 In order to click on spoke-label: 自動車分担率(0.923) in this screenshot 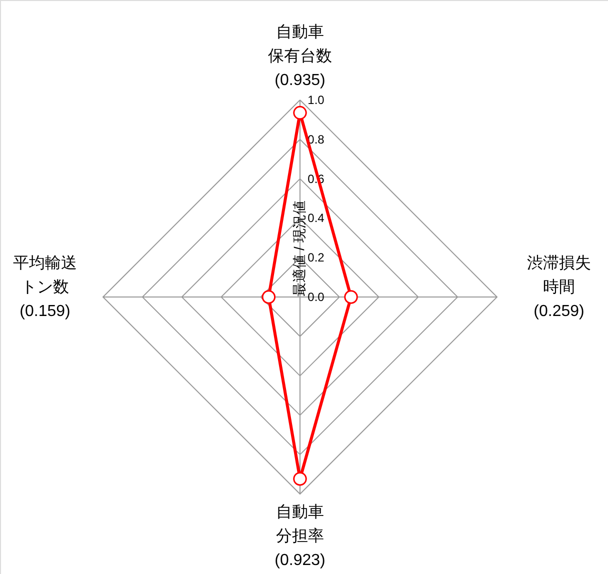, I will do `click(300, 536)`.